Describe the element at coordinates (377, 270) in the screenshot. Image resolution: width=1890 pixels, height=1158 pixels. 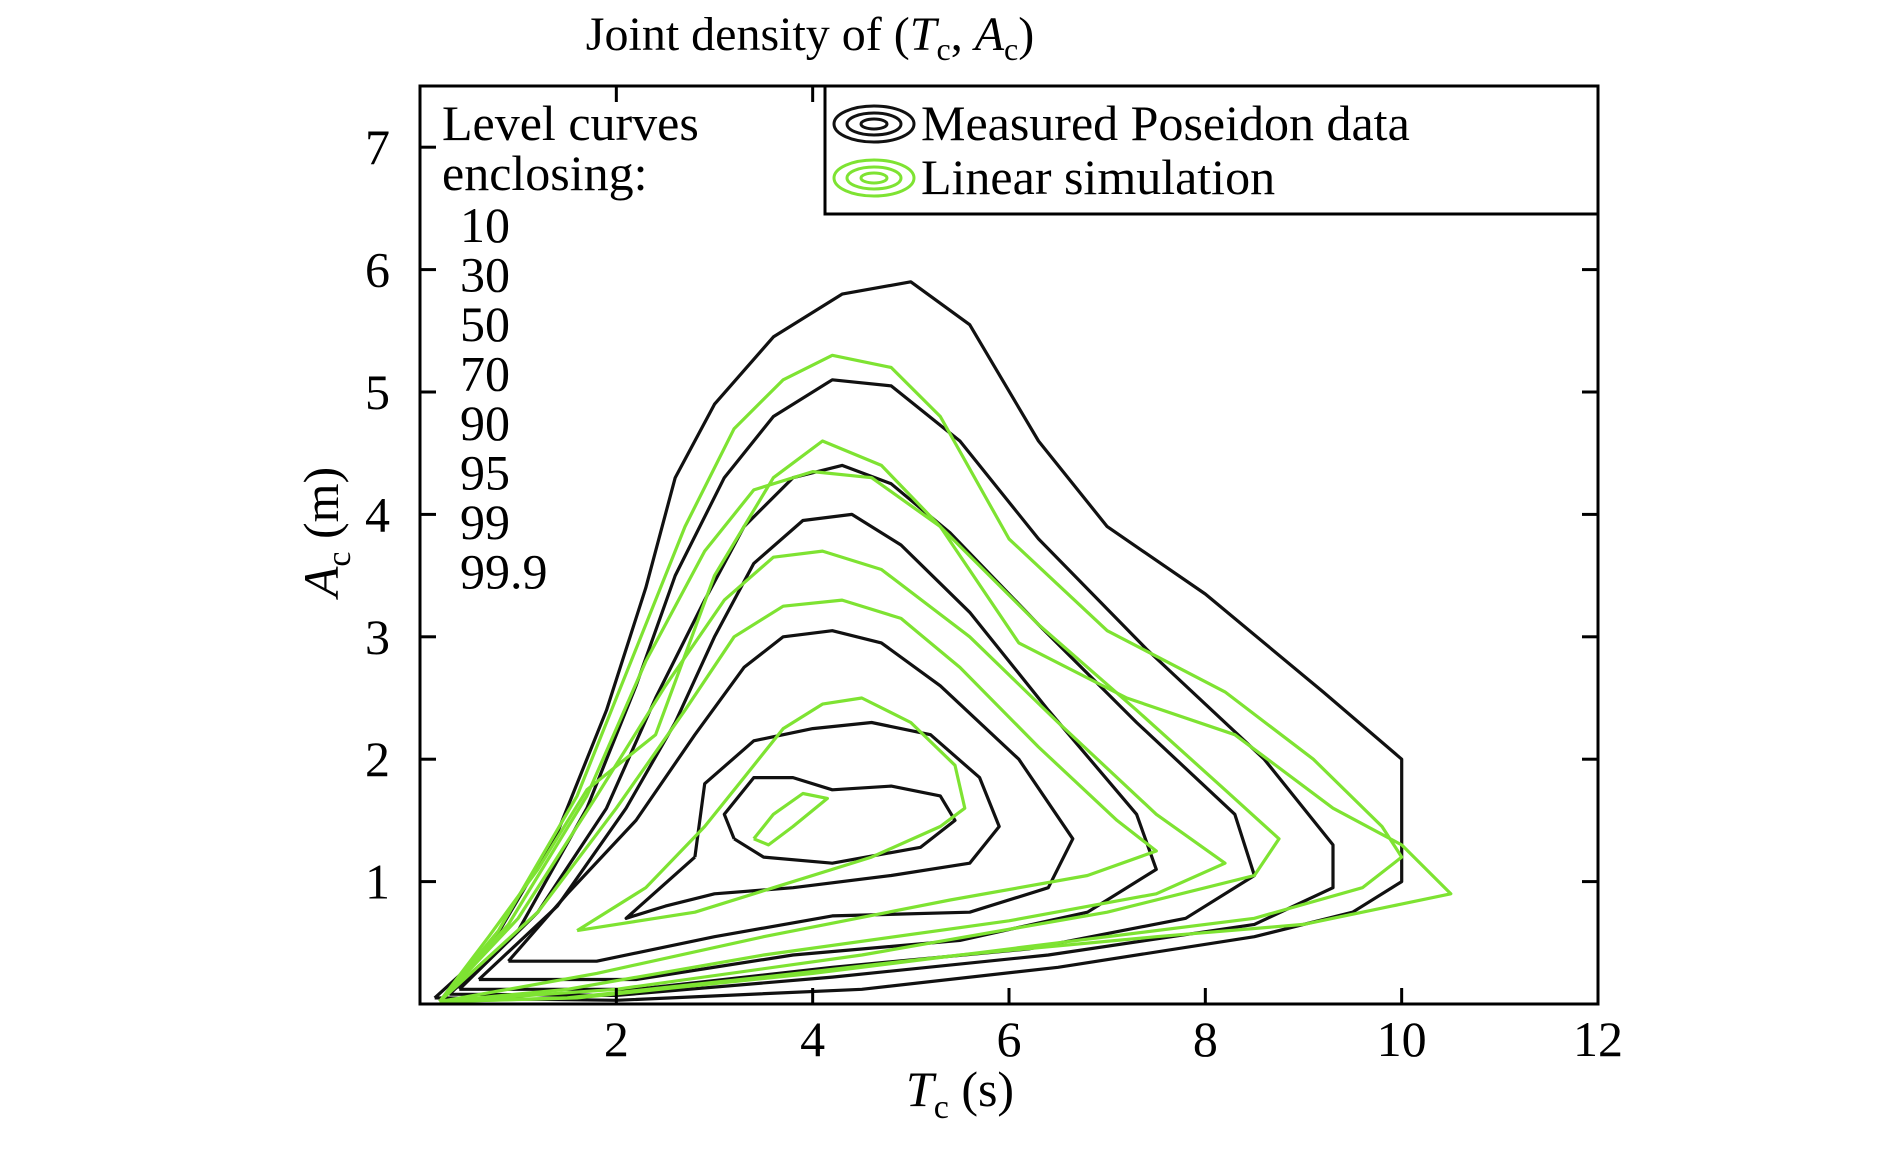
I see `y-tick-label: 6` at that location.